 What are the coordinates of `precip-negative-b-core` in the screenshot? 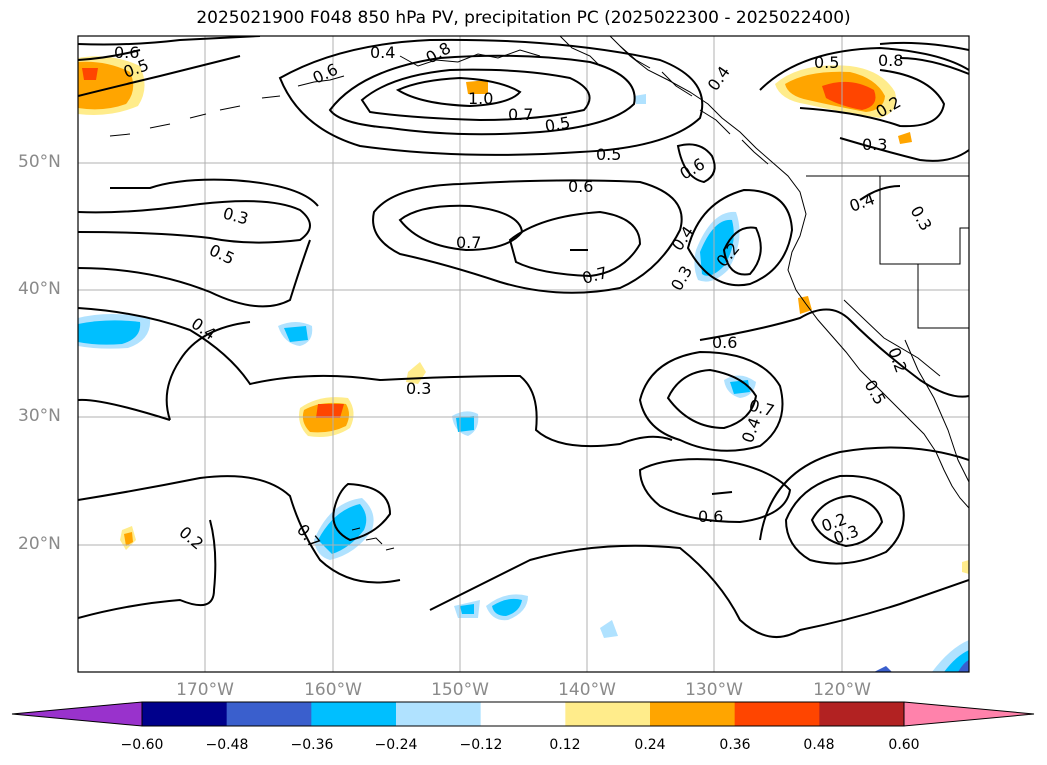 It's located at (465, 424).